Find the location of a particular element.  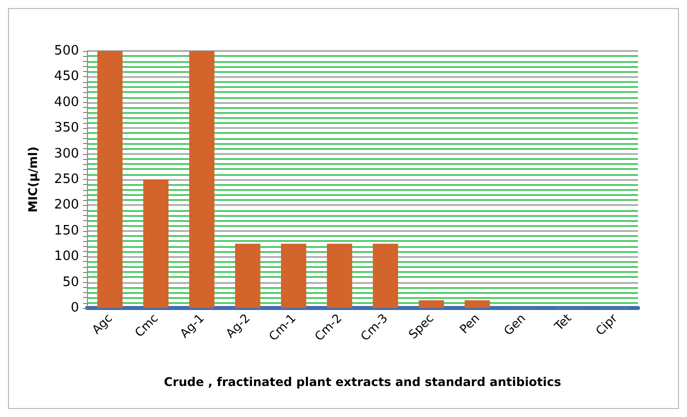

x-tick-label: Cipr is located at coordinates (606, 324).